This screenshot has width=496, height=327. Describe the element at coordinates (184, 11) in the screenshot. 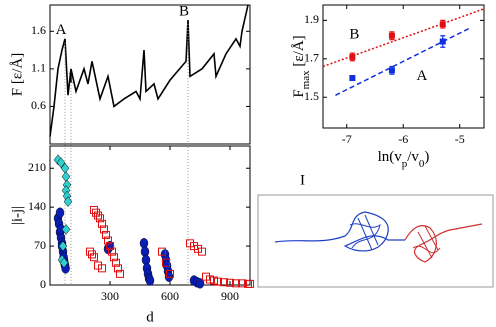

I see `annotation: B` at that location.